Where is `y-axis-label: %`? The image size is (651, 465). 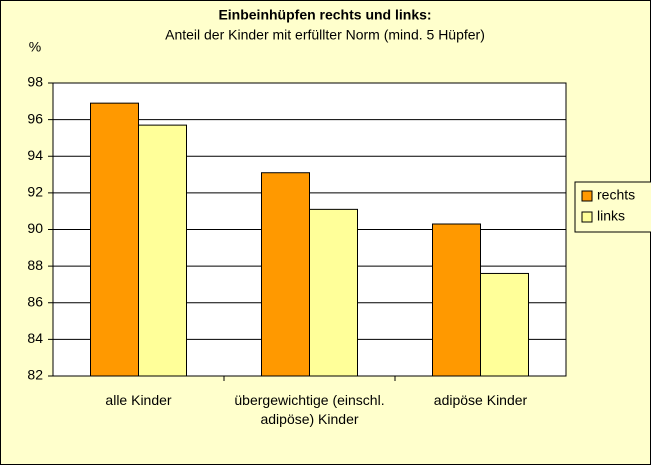
y-axis-label: % is located at coordinates (35, 47).